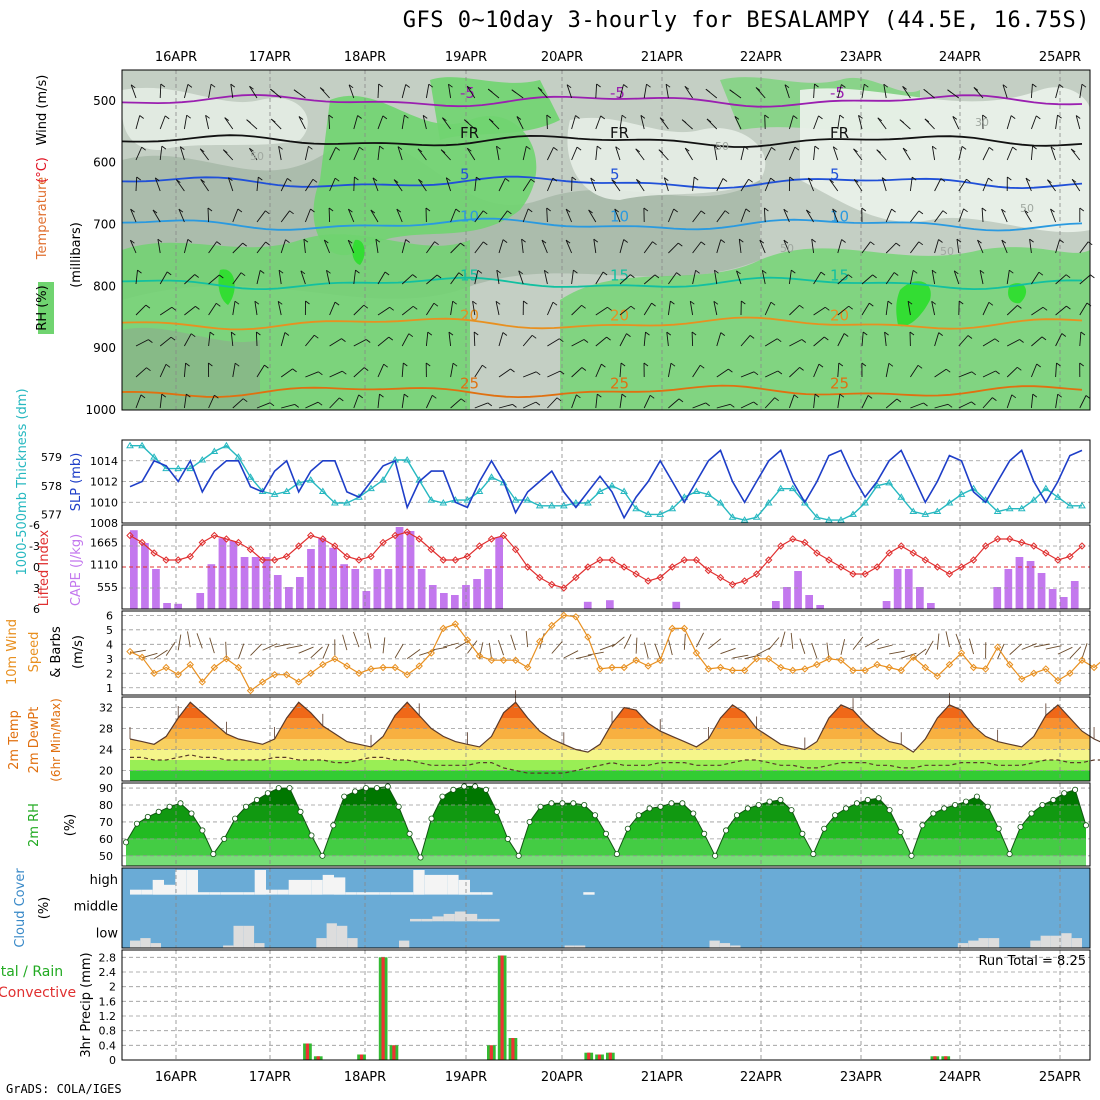 Image resolution: width=1100 pixels, height=1100 pixels. Describe the element at coordinates (108, 1045) in the screenshot. I see `precip-tick-label: 0.4` at that location.